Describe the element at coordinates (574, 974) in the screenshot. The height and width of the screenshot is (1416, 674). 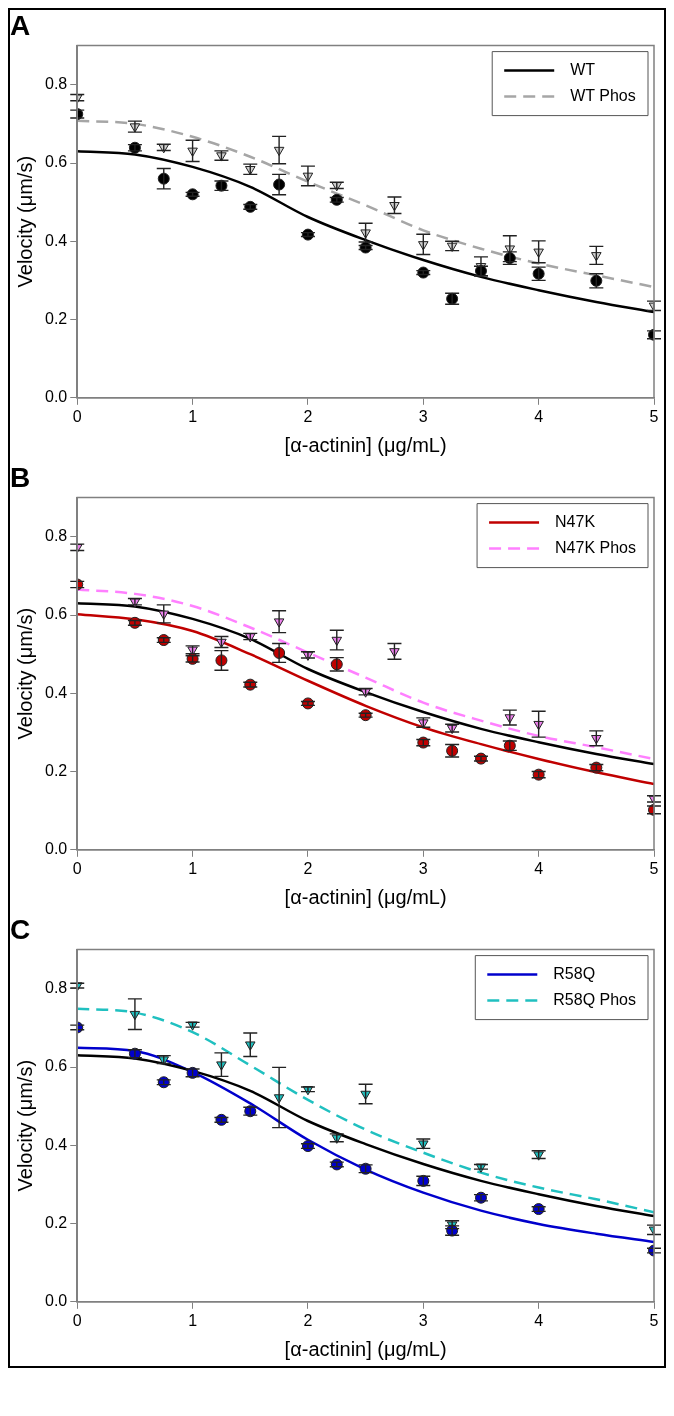
I see `legend-label: R58Q` at that location.